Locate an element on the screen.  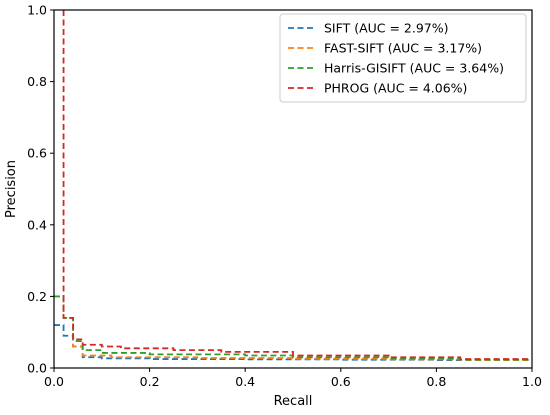
y-tick-label: 0.8 is located at coordinates (37, 81).